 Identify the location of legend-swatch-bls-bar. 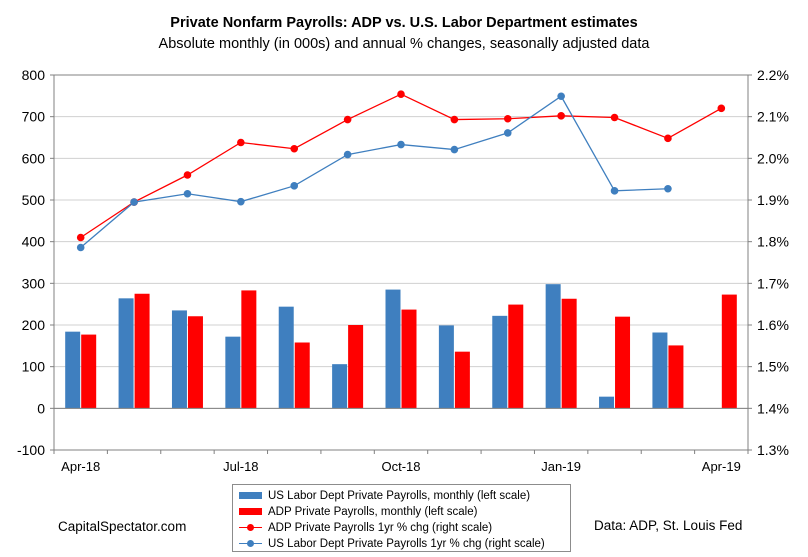
(250, 495).